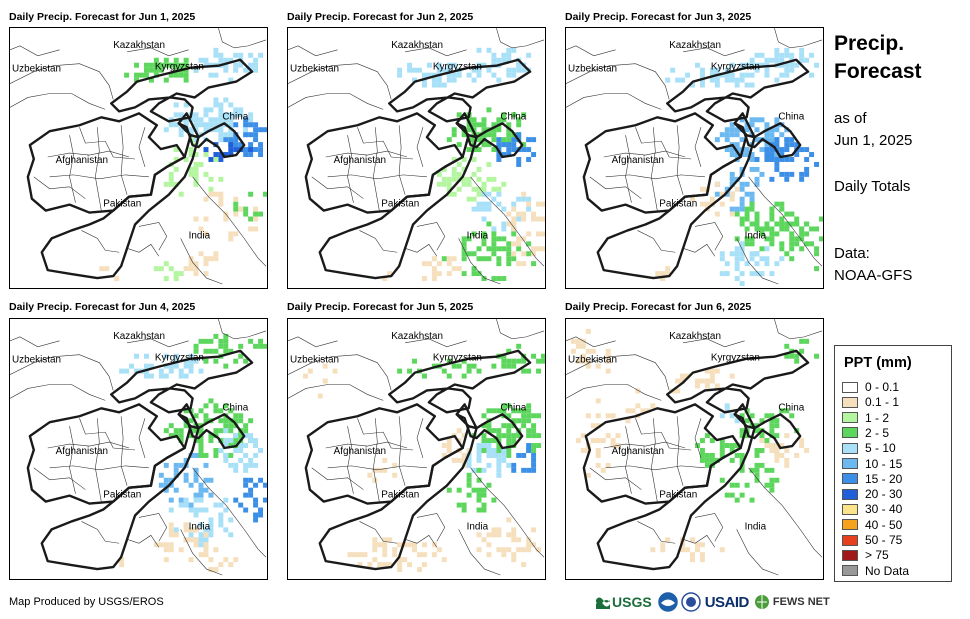 This screenshot has height=619, width=970. I want to click on legend-label: 1 - 2, so click(877, 417).